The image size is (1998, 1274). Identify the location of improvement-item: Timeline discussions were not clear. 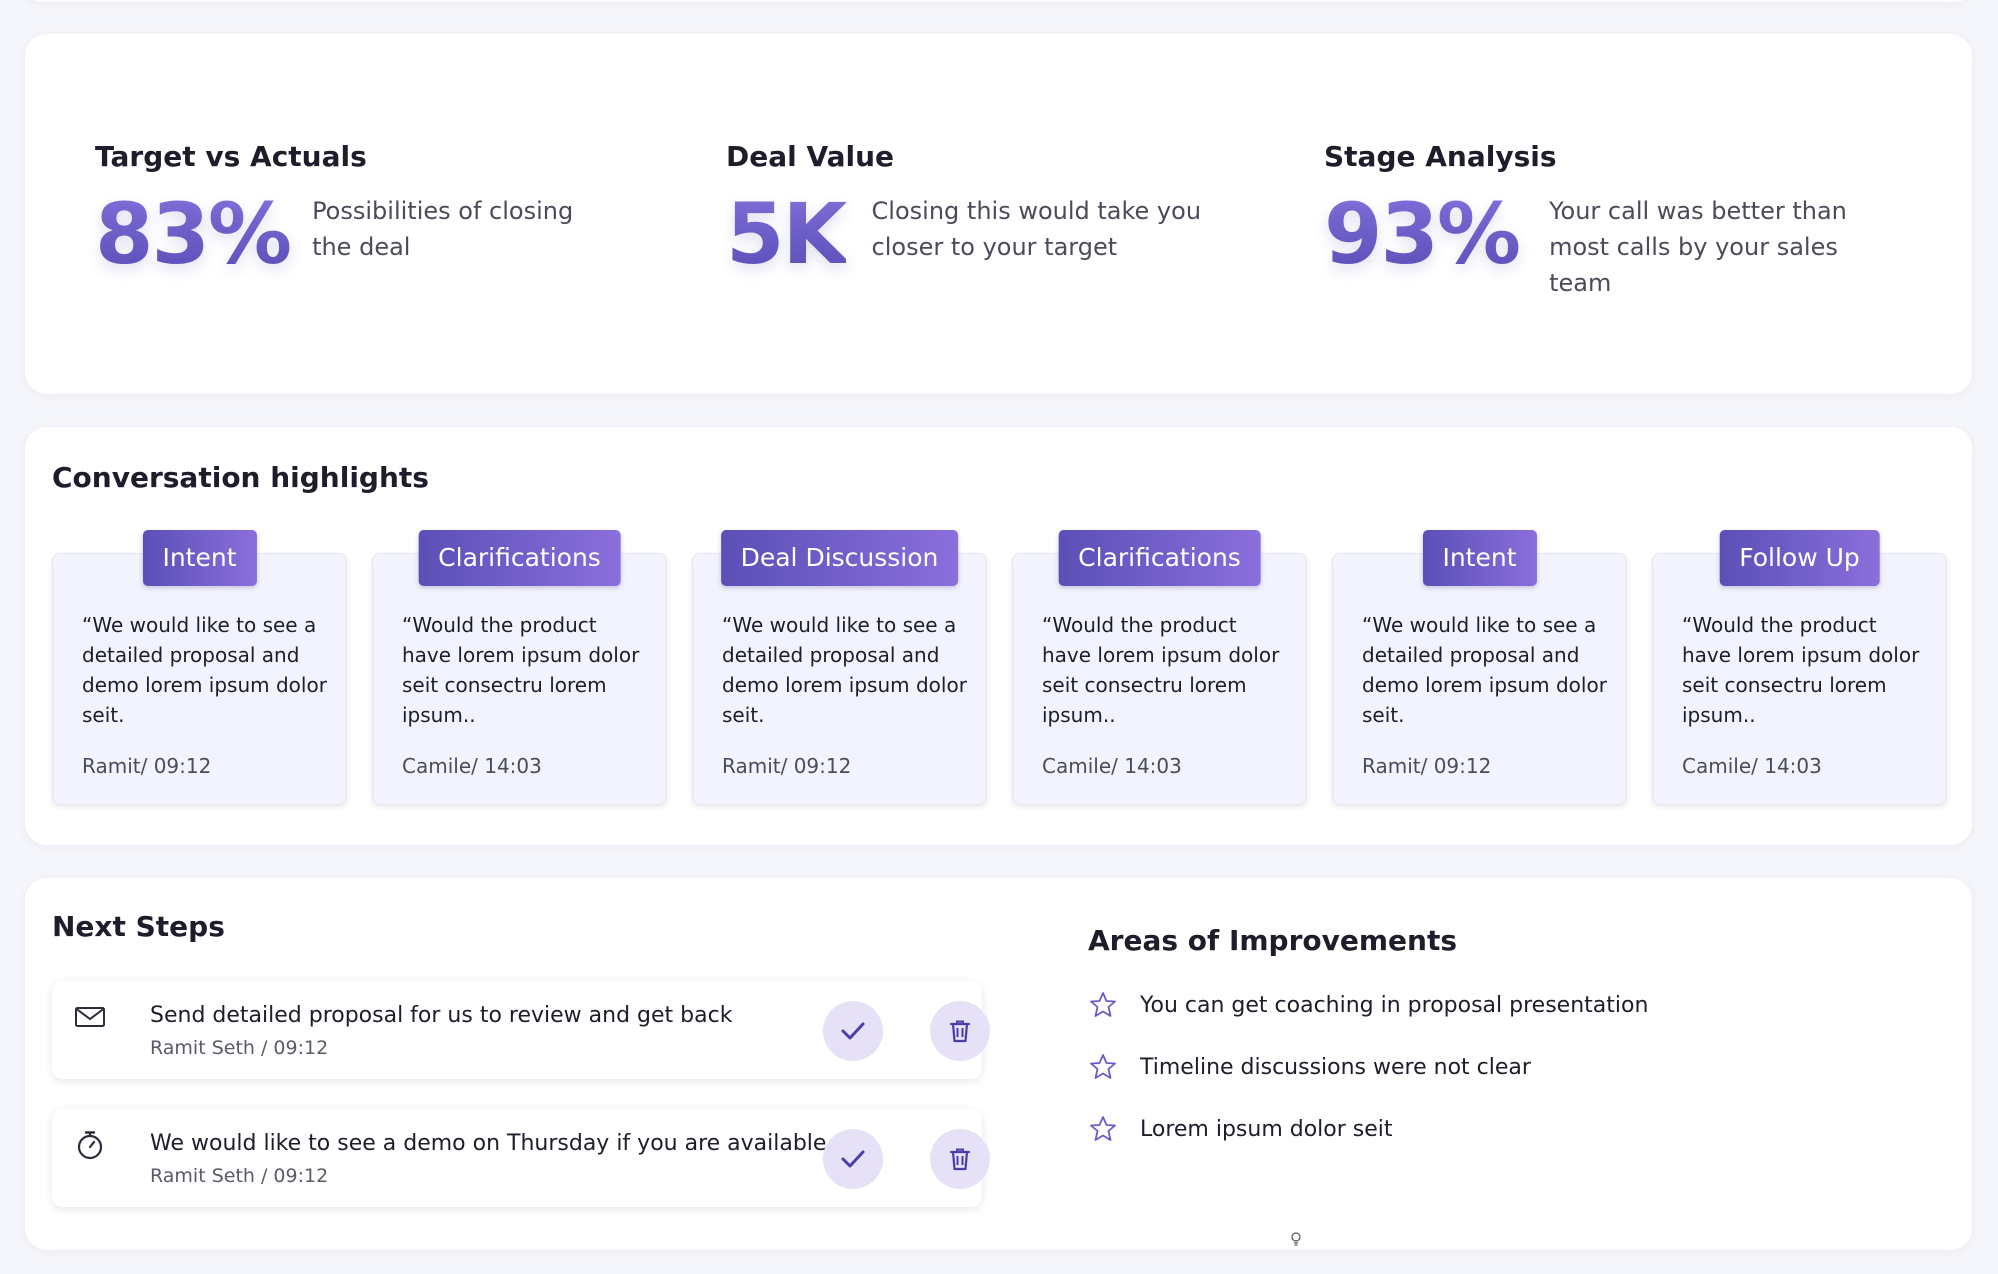
(1309, 1067).